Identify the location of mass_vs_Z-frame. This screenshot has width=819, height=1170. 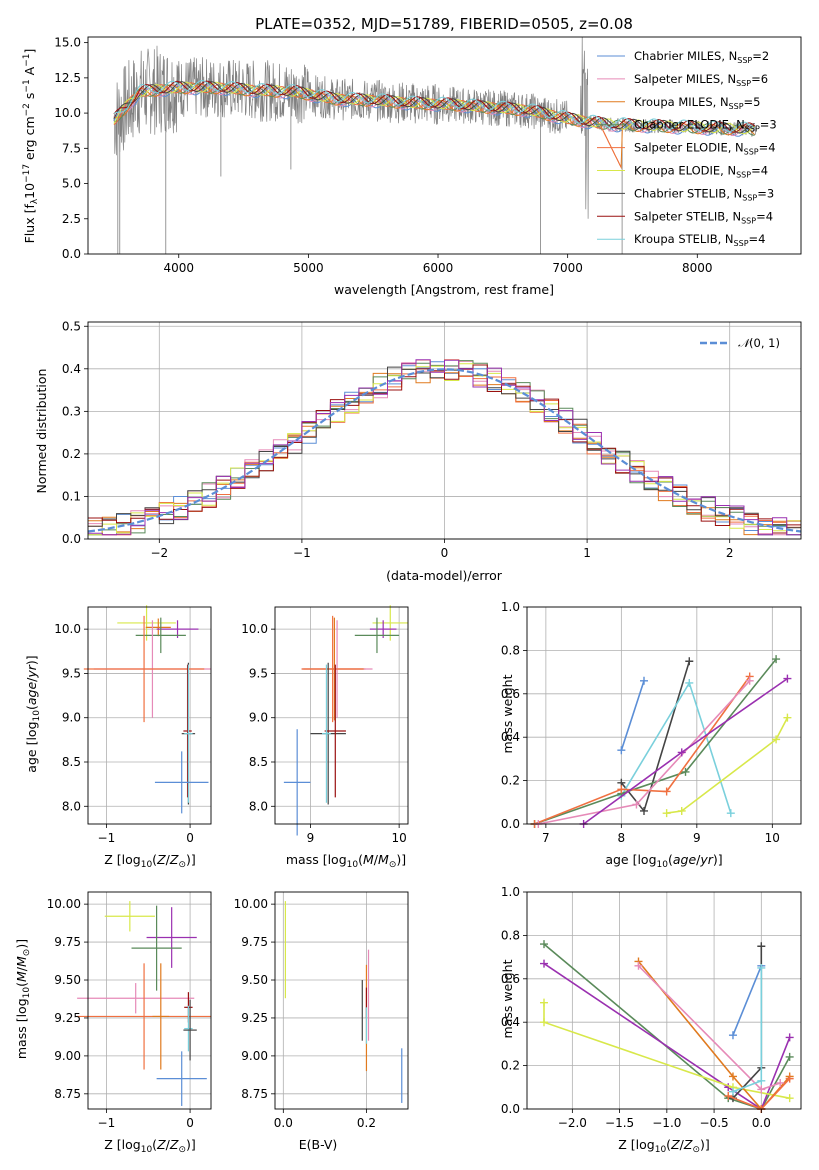
(149, 1000).